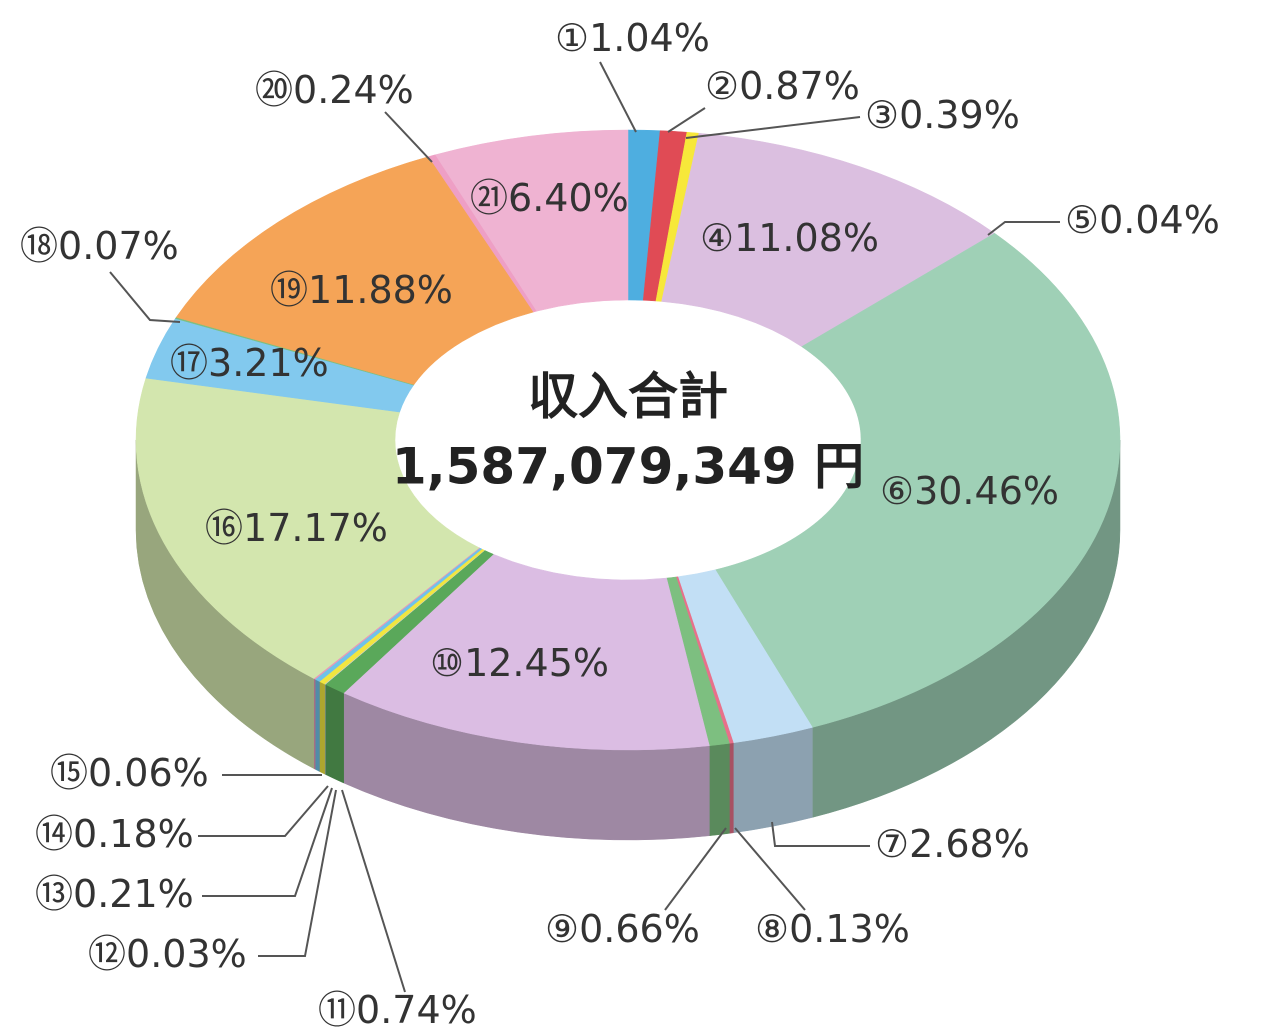 This screenshot has width=1261, height=1034. I want to click on value-label: 0.66%, so click(639, 929).